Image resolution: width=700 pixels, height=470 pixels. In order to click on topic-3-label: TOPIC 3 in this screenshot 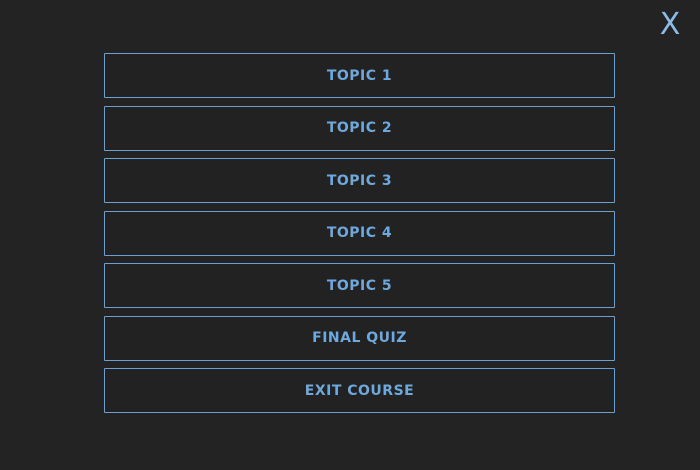, I will do `click(359, 180)`.